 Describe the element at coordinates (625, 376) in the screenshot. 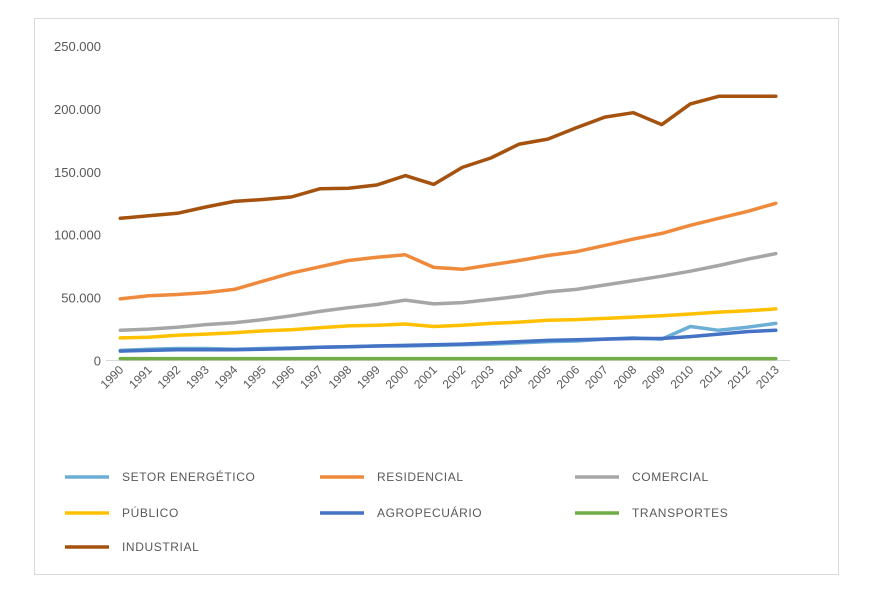

I see `x-tick-label: 2008` at that location.